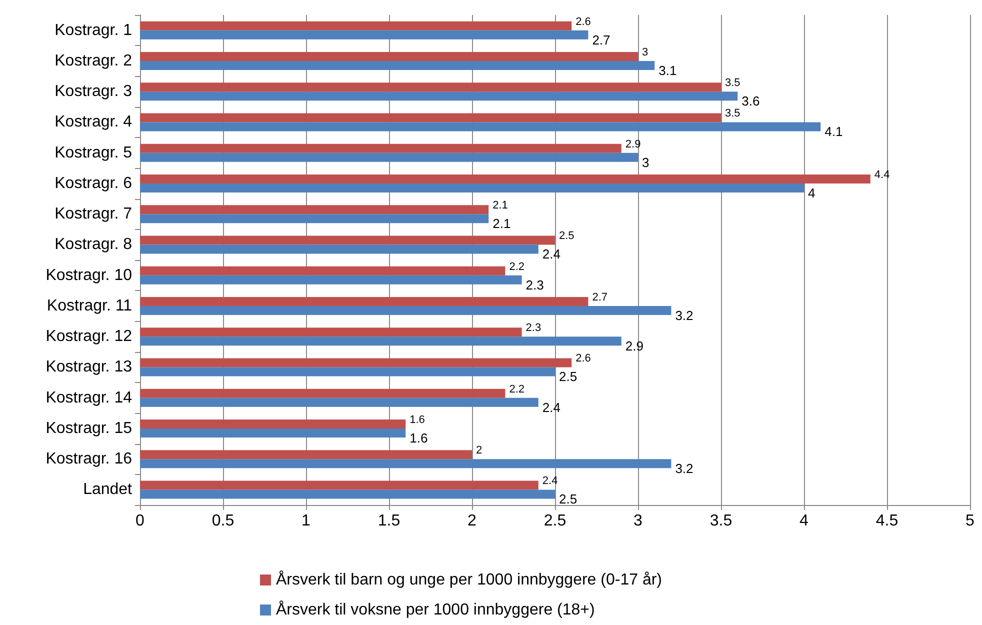 The width and height of the screenshot is (982, 625). I want to click on y-tick-label: Kostragr. 15, so click(89, 428).